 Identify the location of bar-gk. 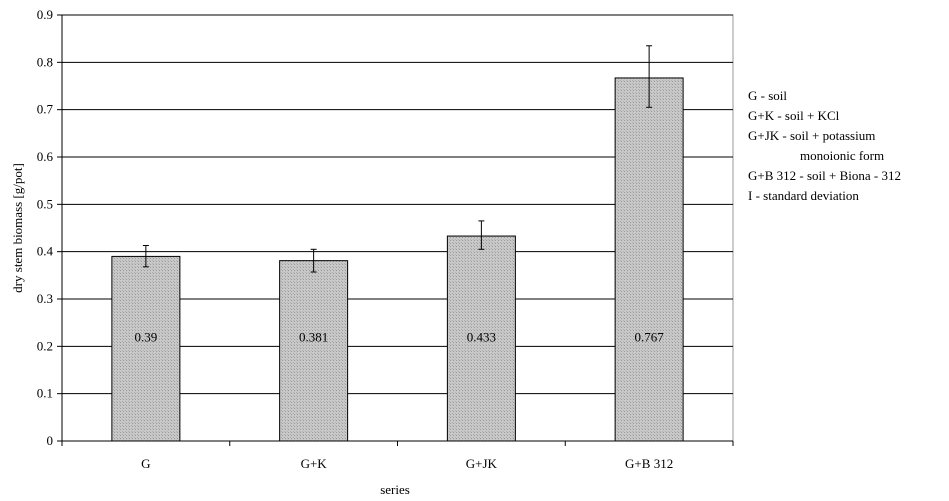
(314, 351).